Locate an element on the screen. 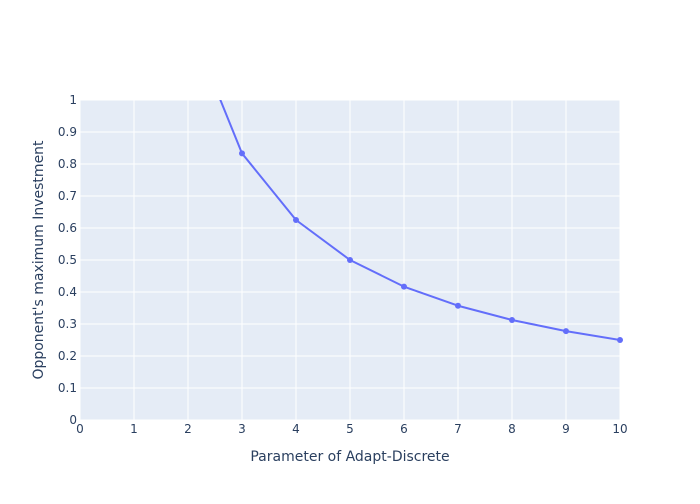 This screenshot has width=700, height=504. y-tick-label: 0.9 is located at coordinates (67, 132).